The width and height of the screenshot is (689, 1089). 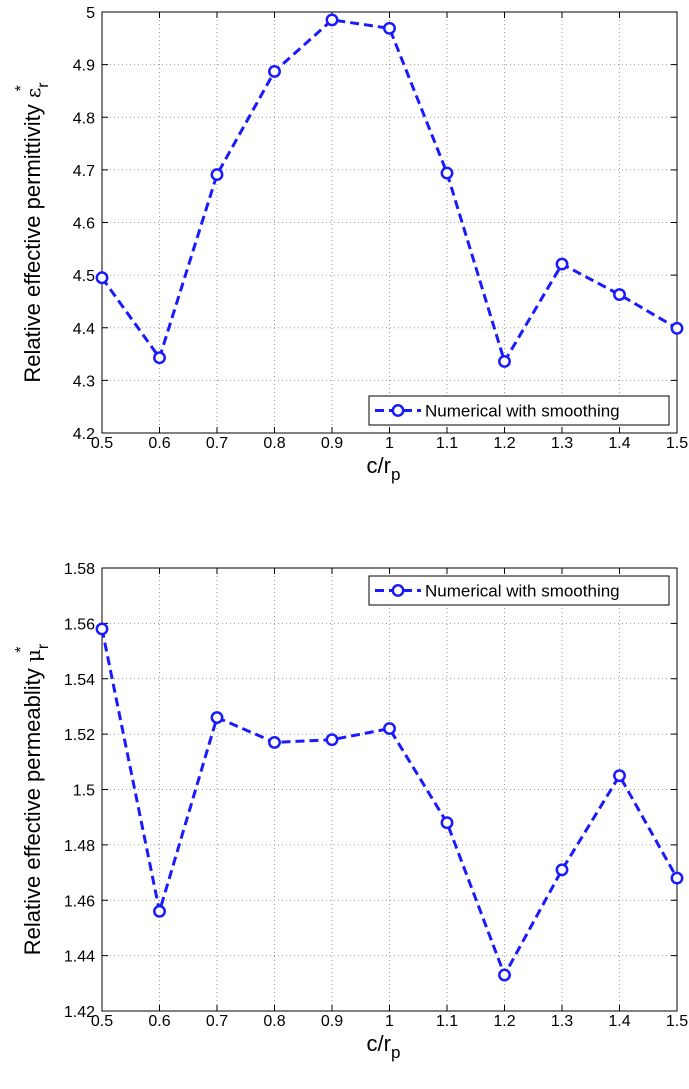 What do you see at coordinates (84, 171) in the screenshot?
I see `y-tick-label: 4.7` at bounding box center [84, 171].